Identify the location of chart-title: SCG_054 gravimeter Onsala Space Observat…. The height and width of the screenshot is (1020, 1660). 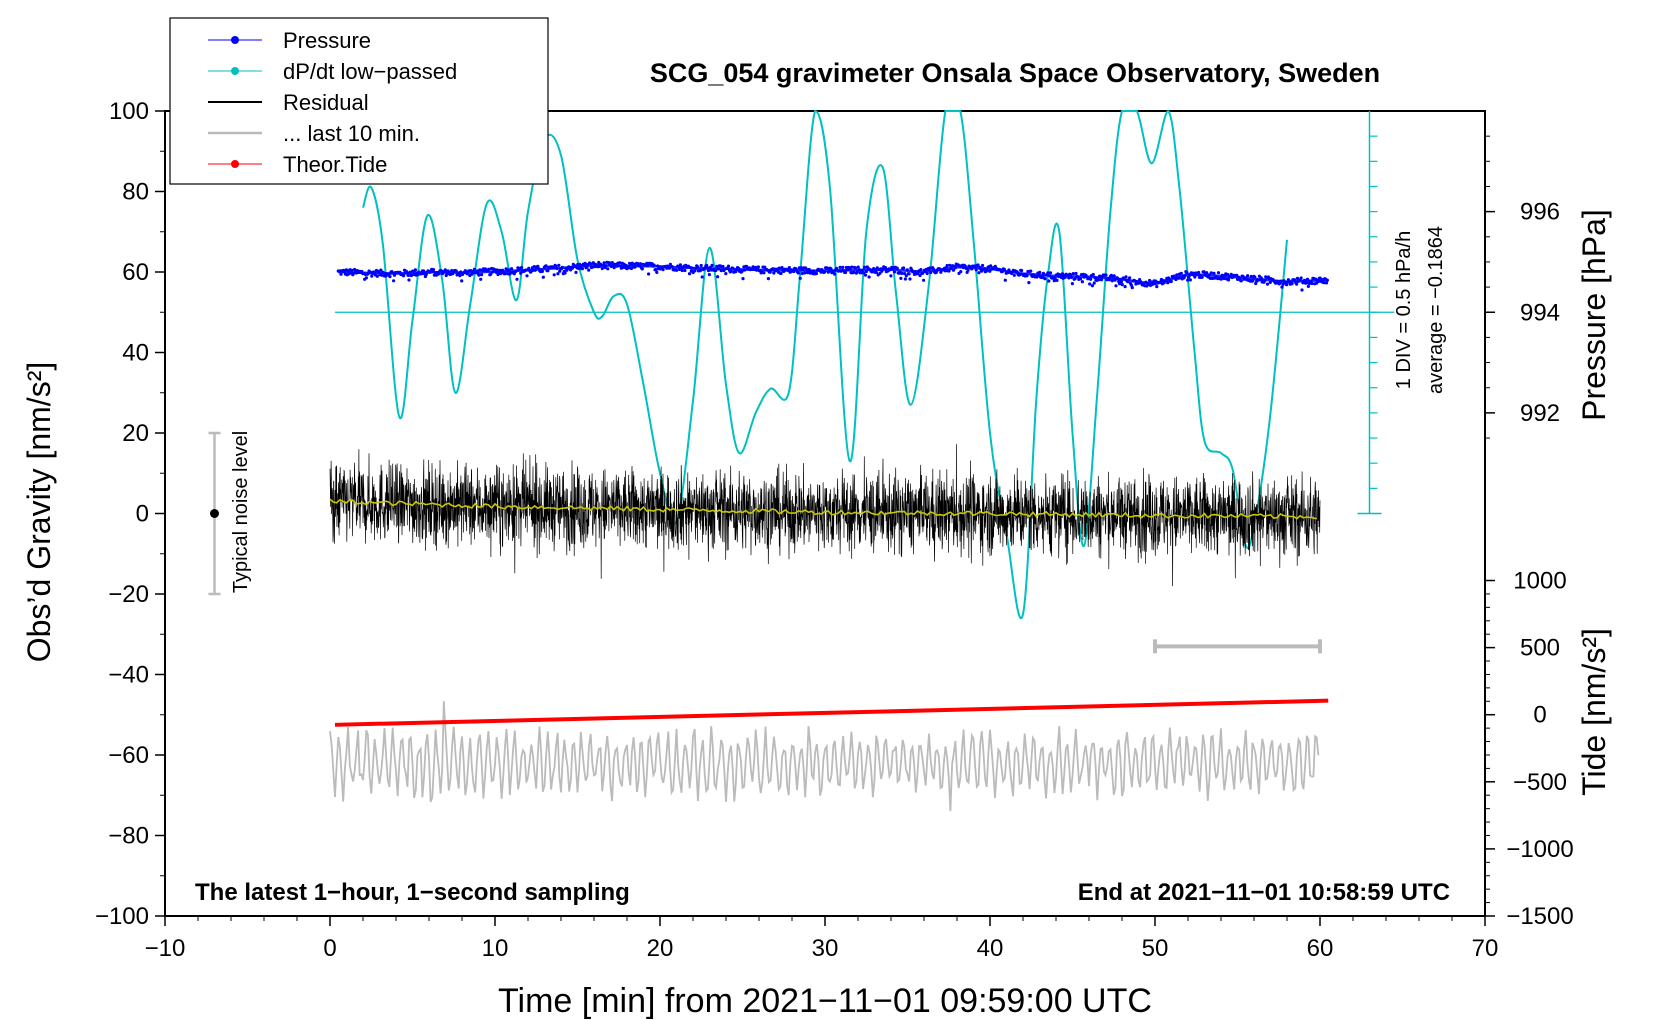
(1015, 73).